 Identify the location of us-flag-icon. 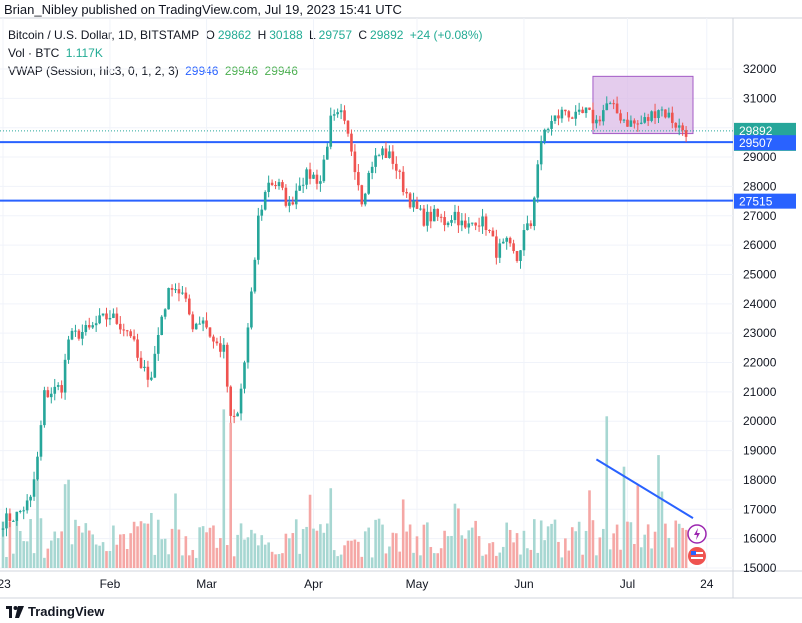
(697, 556).